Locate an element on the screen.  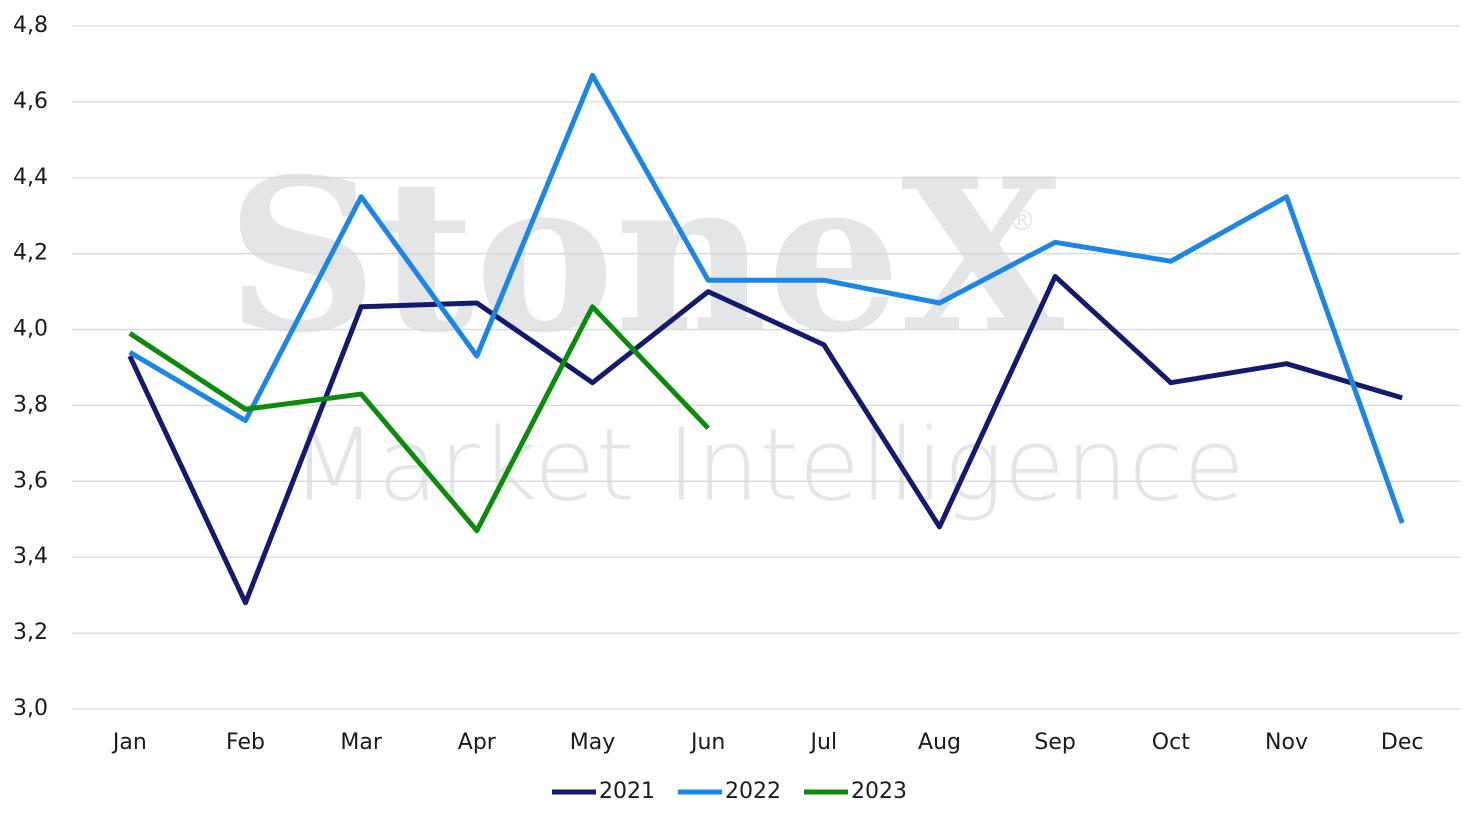
y-tick-label: 4,2 is located at coordinates (30, 253).